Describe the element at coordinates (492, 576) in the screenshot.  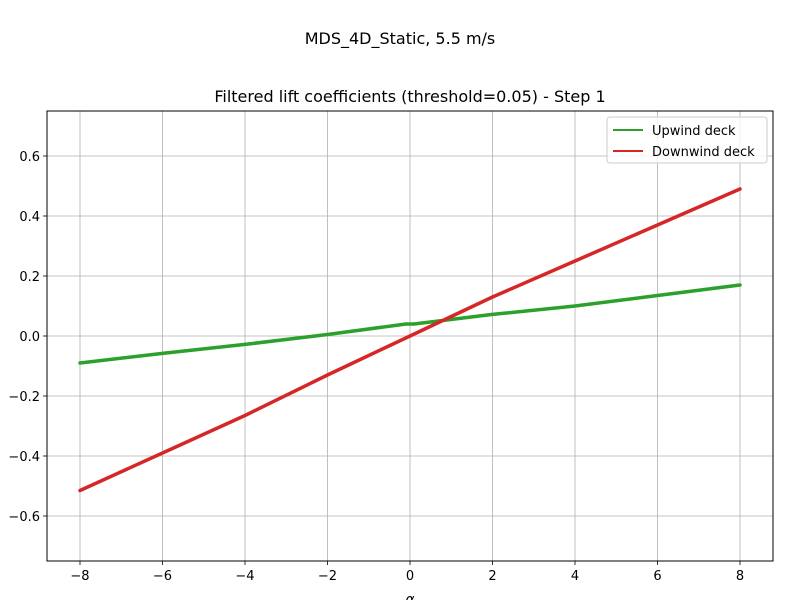
I see `x-tick-label: 2` at that location.